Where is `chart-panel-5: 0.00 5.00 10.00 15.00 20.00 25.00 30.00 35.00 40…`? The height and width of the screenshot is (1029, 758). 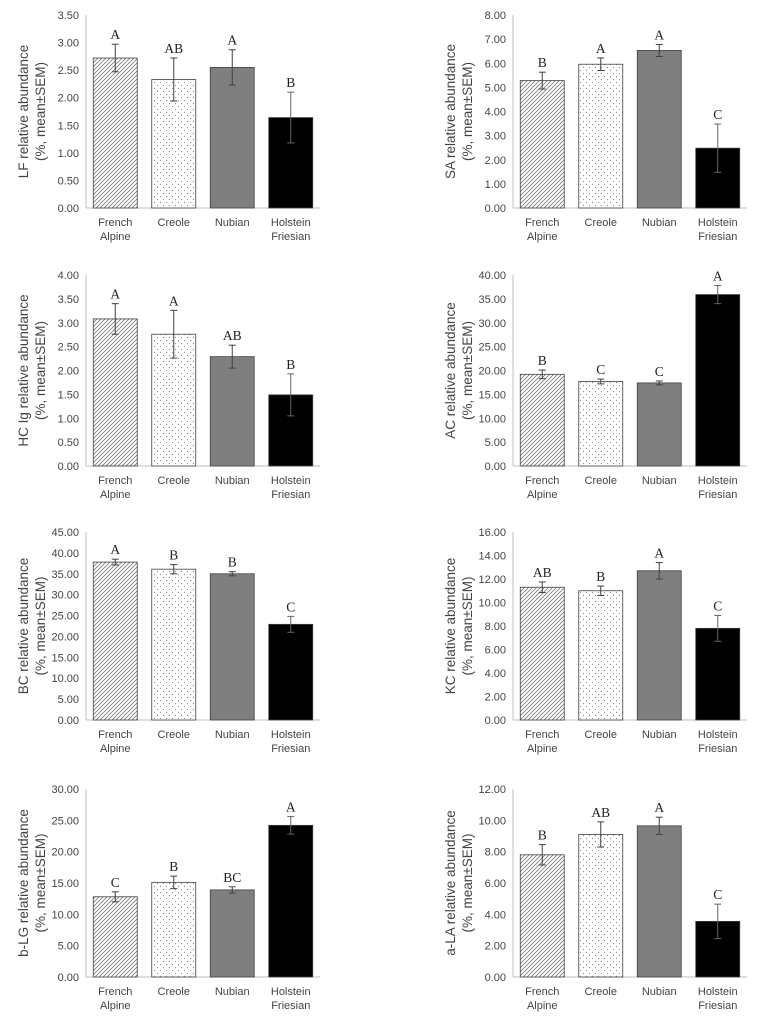 chart-panel-5: 0.00 5.00 10.00 15.00 20.00 25.00 30.00 35.00 40… is located at coordinates (168, 641).